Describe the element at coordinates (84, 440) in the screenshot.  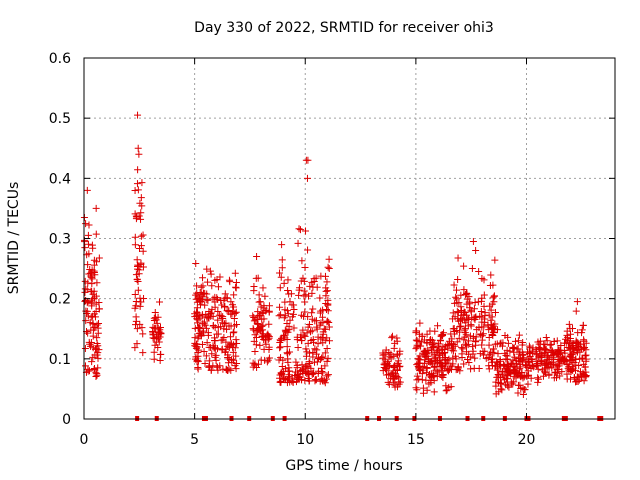
I see `x-tick-label: 0` at that location.